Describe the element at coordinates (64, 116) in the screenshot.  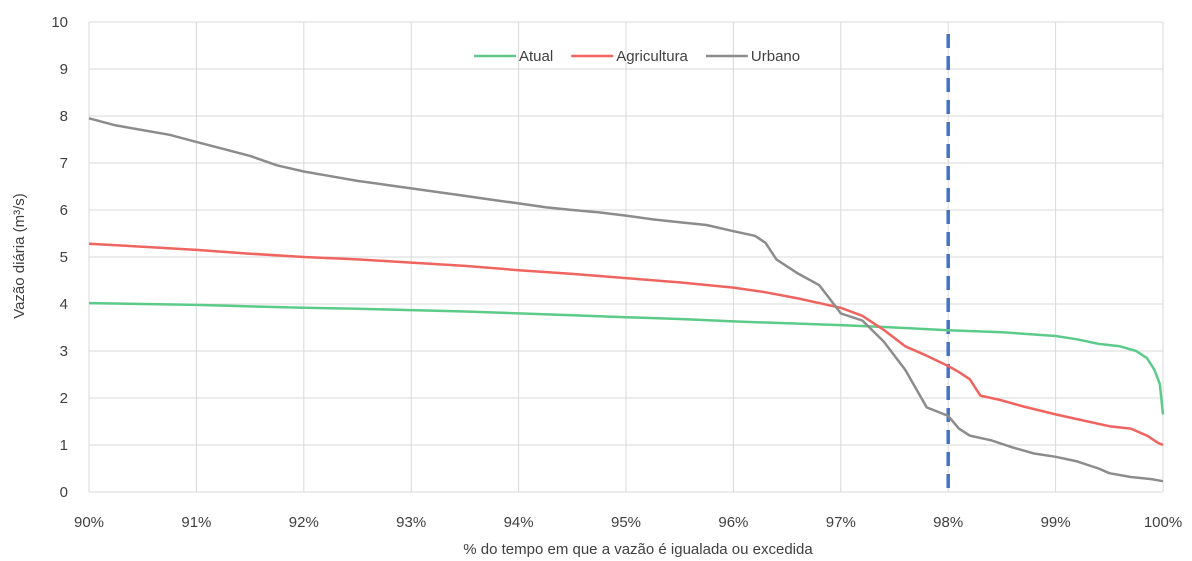
I see `y-tick-label: 8` at that location.